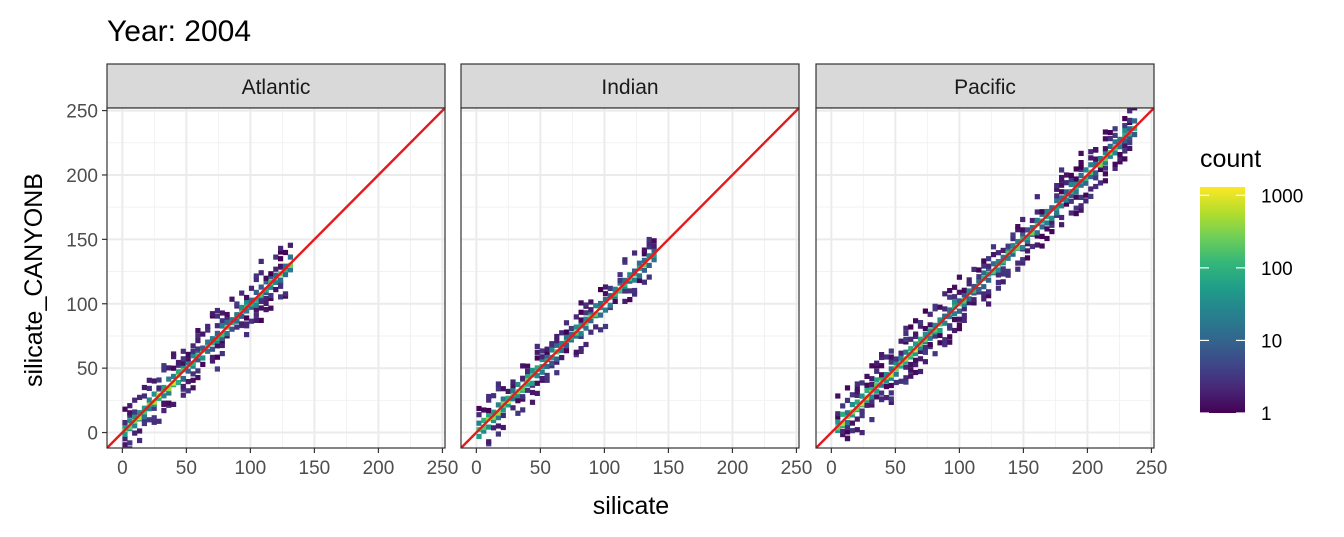 The height and width of the screenshot is (537, 1344). Describe the element at coordinates (1271, 341) in the screenshot. I see `legend-break-label: 10` at that location.